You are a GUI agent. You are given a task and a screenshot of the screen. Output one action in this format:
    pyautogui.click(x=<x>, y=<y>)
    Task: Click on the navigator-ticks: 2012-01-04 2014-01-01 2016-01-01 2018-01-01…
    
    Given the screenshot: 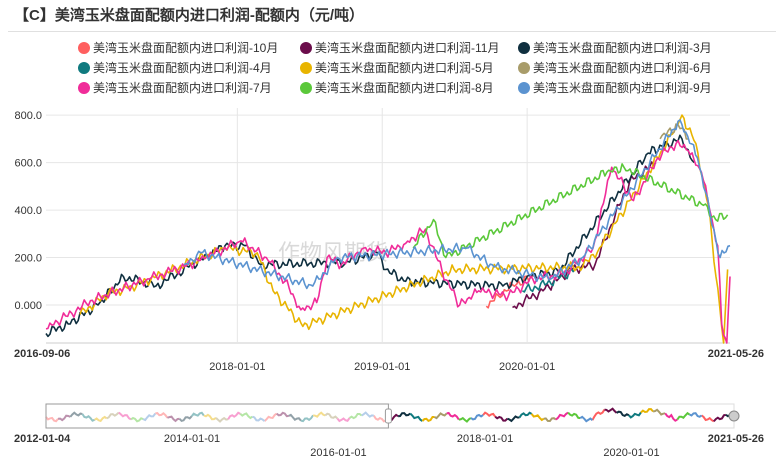 What is the action you would take?
    pyautogui.click(x=389, y=446)
    